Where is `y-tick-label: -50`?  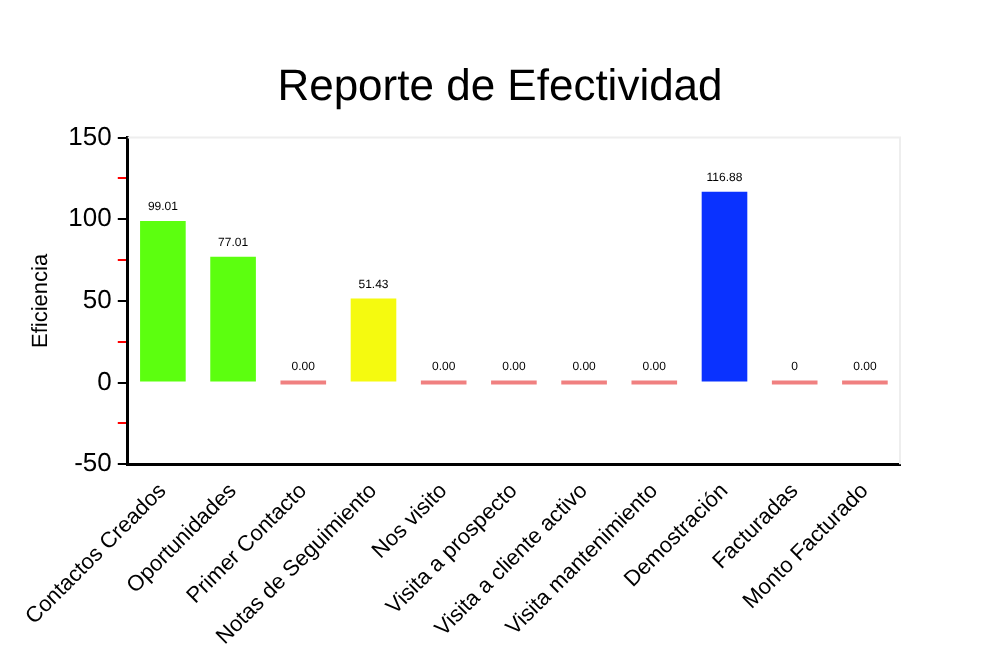
y-tick-label: -50 is located at coordinates (93, 462).